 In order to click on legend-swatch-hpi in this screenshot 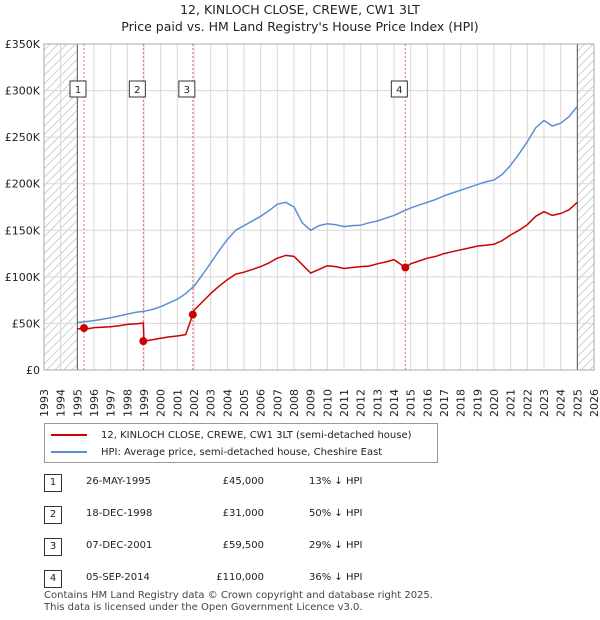, I will do `click(69, 452)`.